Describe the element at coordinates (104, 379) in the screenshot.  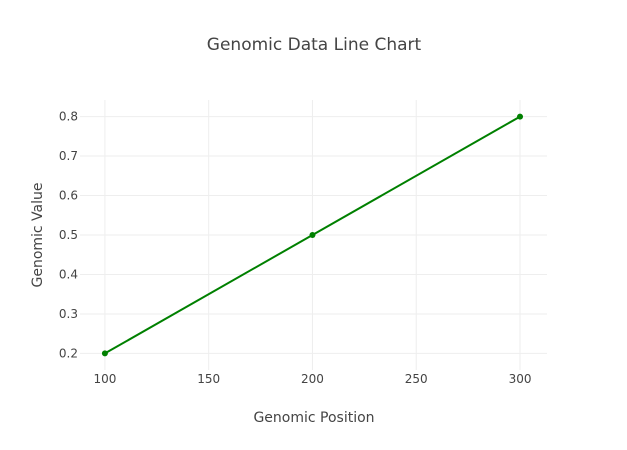
I see `x-tick-label: 100` at that location.